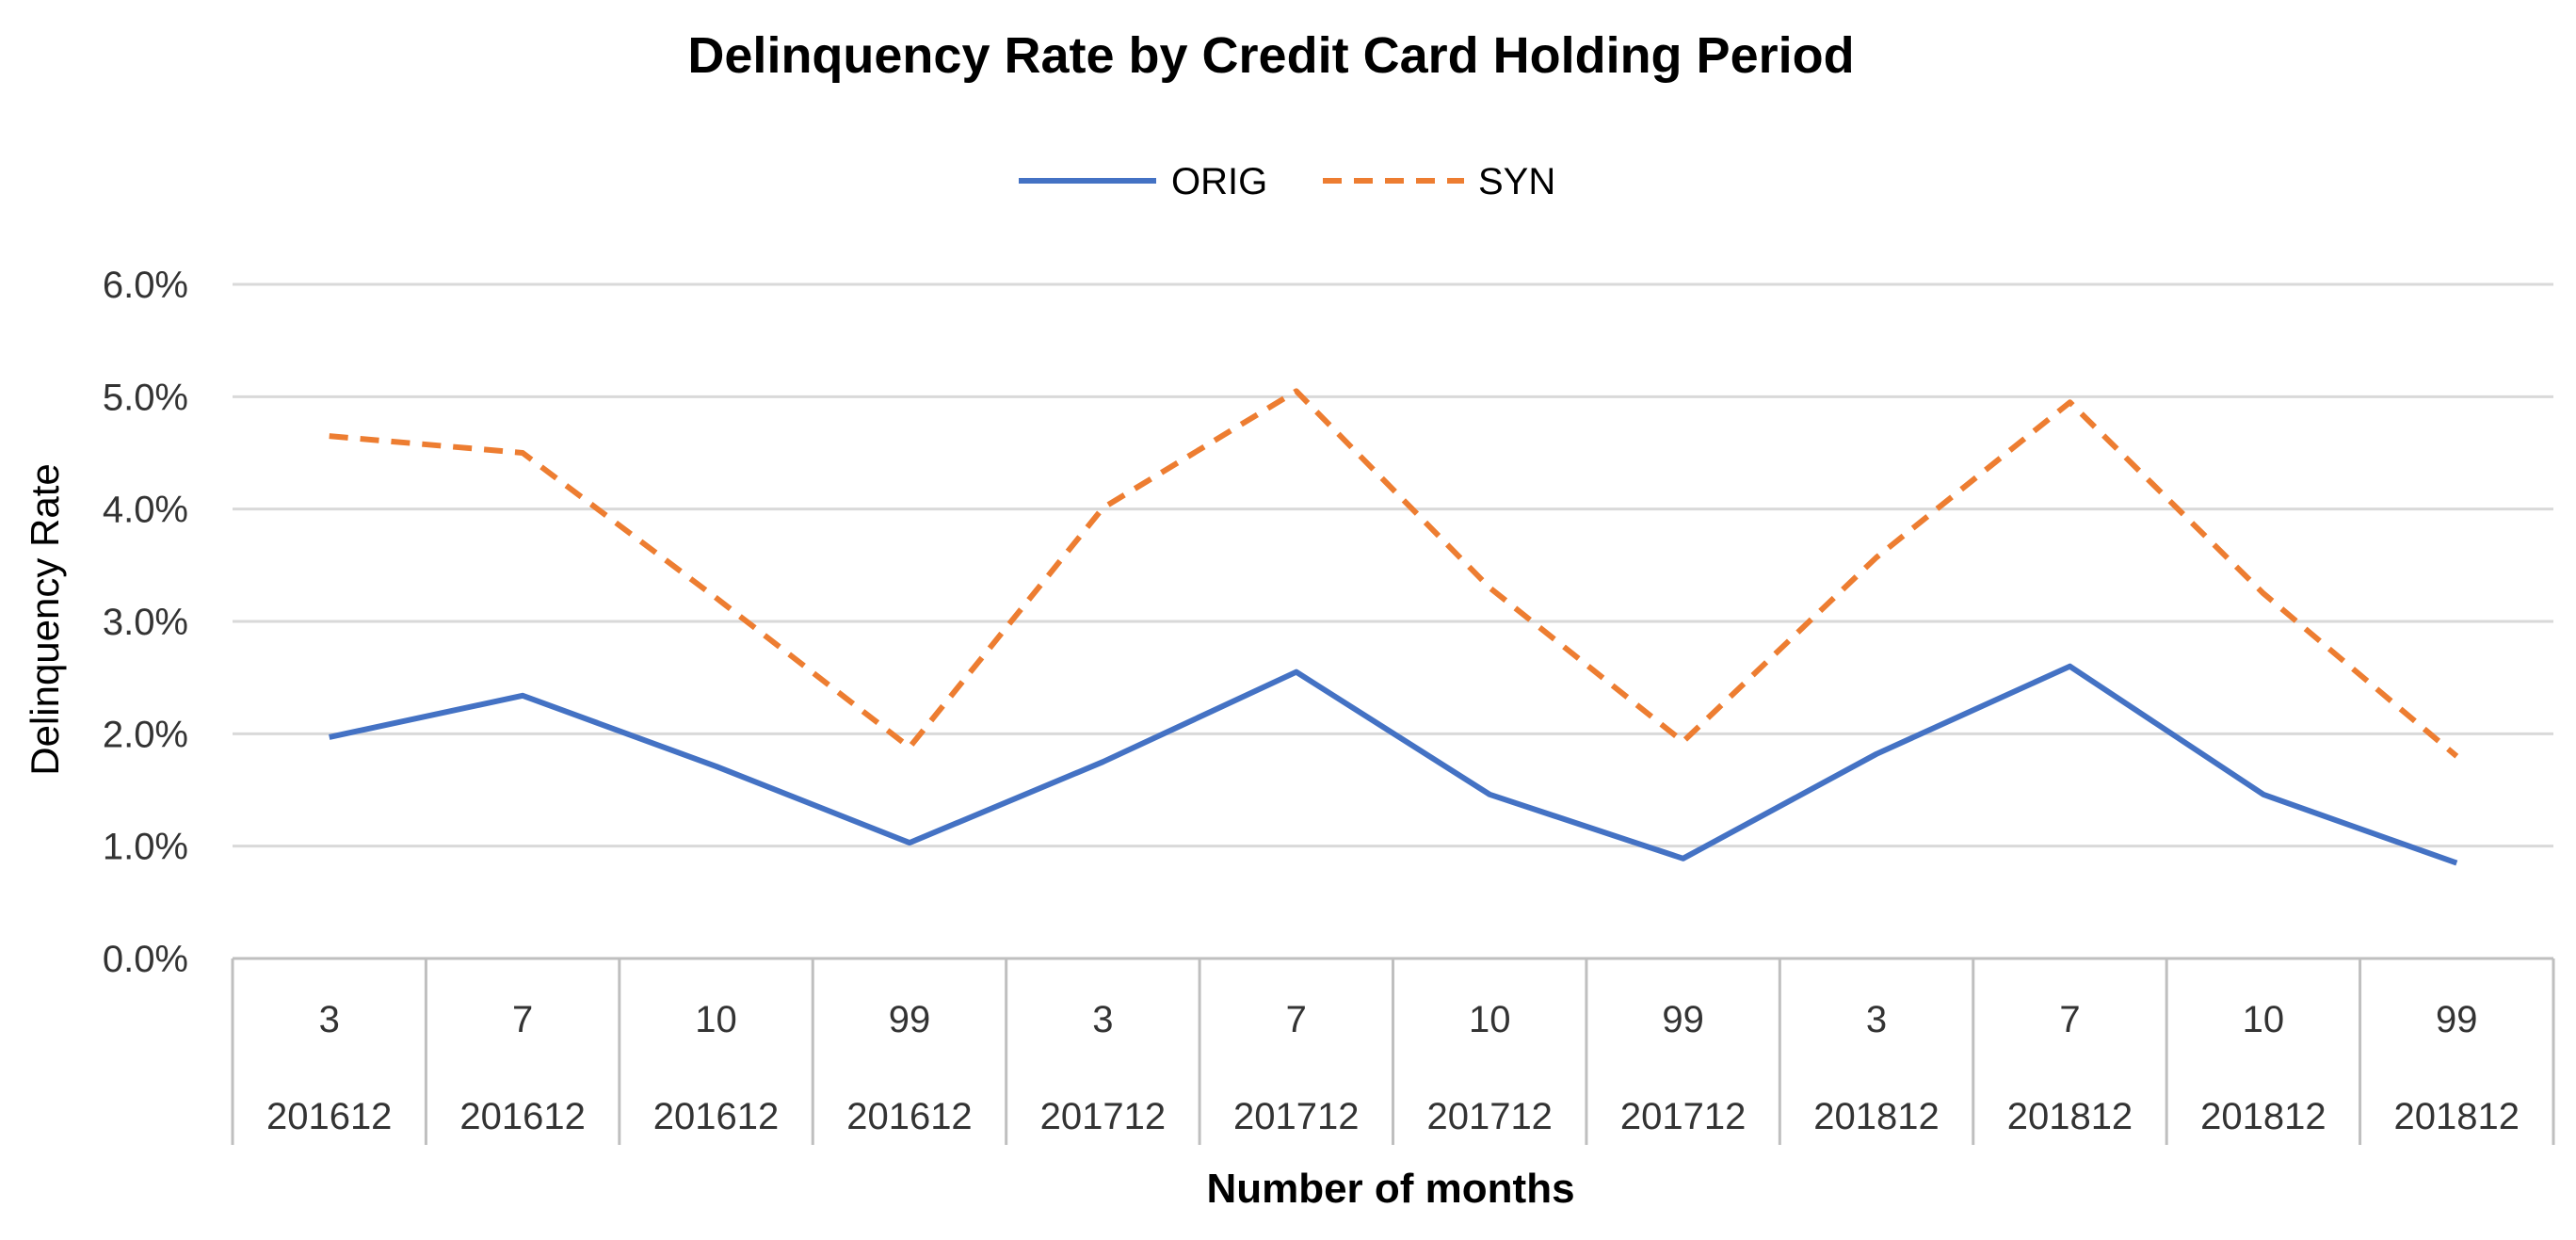 The image size is (2576, 1240). Describe the element at coordinates (145, 285) in the screenshot. I see `y-tick-label: 6.0%` at that location.